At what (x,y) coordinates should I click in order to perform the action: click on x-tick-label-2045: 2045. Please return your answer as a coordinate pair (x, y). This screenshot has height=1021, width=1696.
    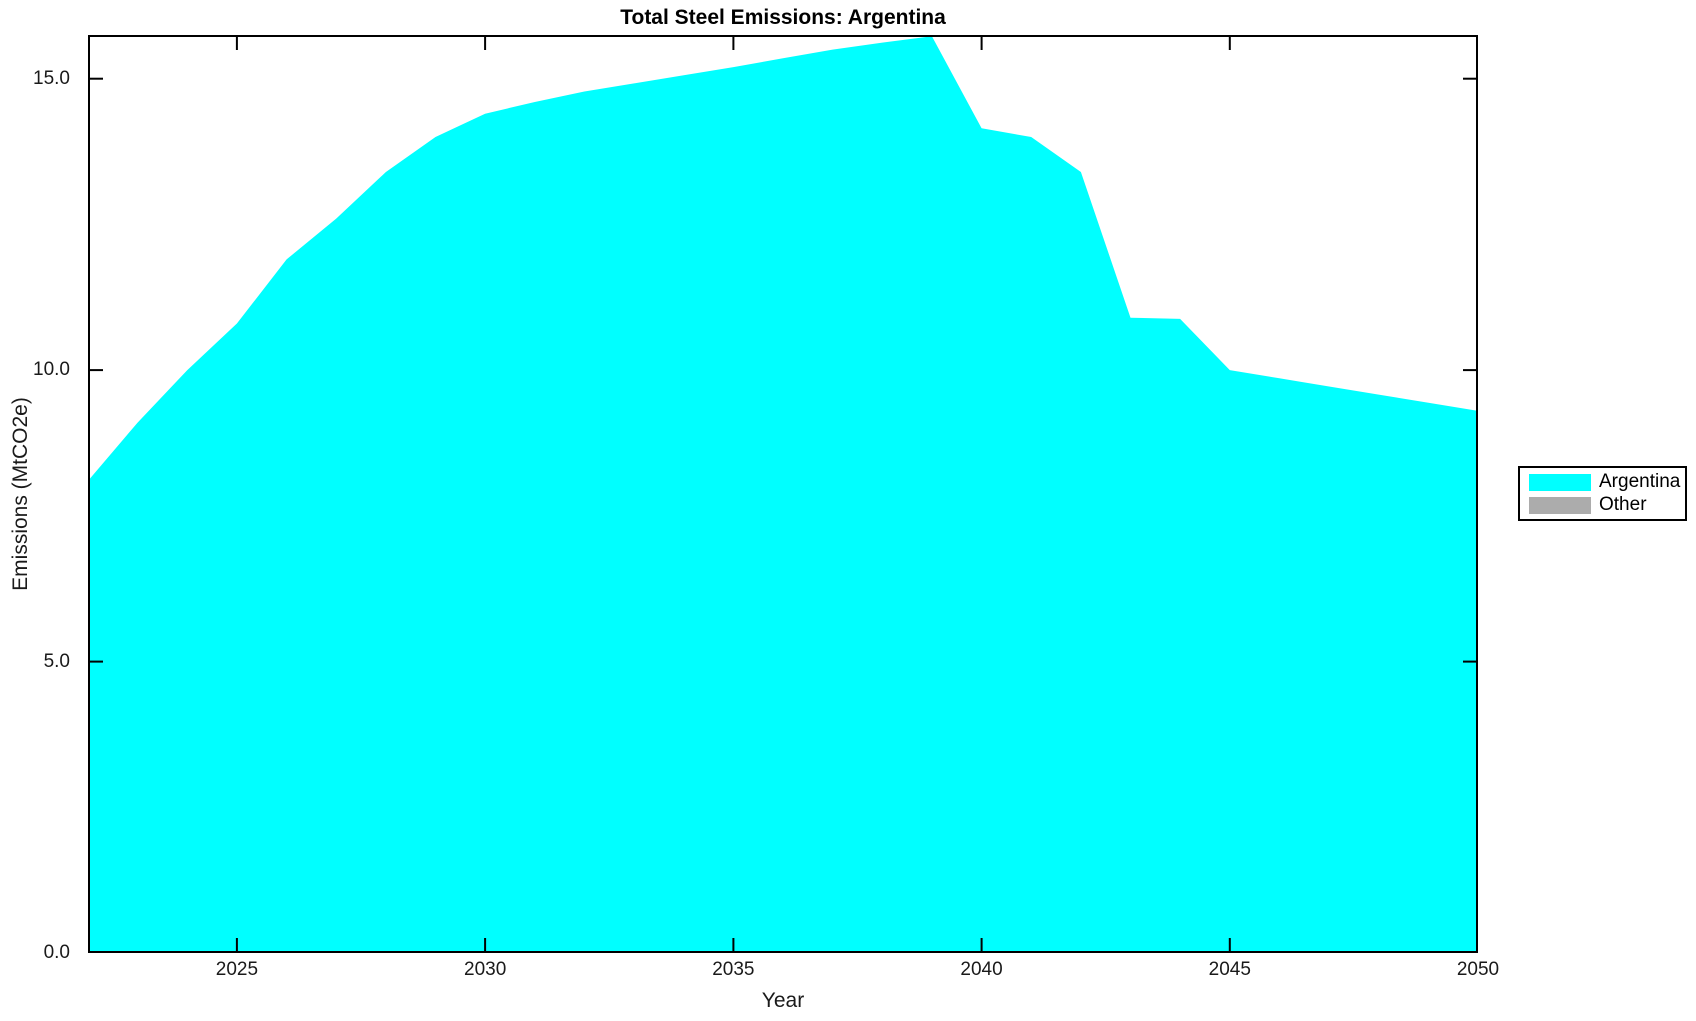
    Looking at the image, I should click on (1229, 969).